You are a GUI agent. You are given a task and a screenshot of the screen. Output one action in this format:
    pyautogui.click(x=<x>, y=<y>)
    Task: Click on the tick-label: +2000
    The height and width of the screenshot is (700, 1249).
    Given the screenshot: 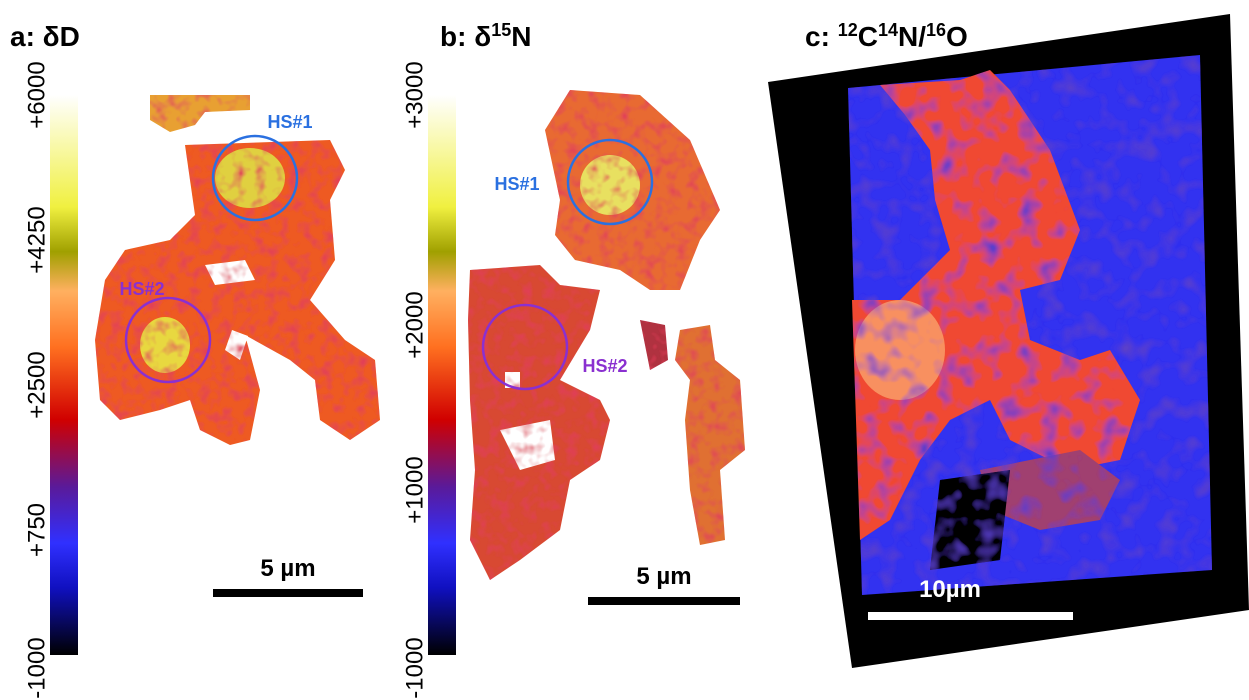 What is the action you would take?
    pyautogui.click(x=414, y=324)
    